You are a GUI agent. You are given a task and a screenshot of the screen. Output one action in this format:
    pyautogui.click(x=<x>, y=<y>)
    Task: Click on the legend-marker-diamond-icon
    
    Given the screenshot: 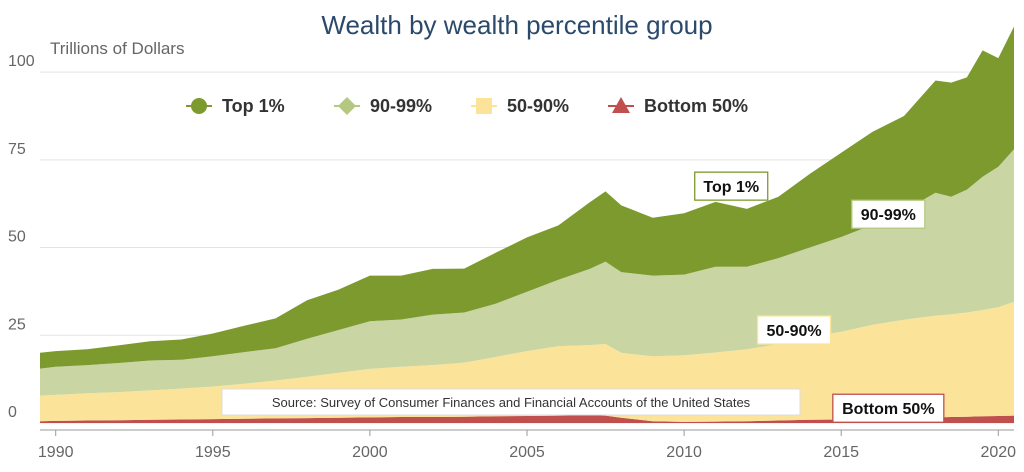 What is the action you would take?
    pyautogui.click(x=347, y=106)
    